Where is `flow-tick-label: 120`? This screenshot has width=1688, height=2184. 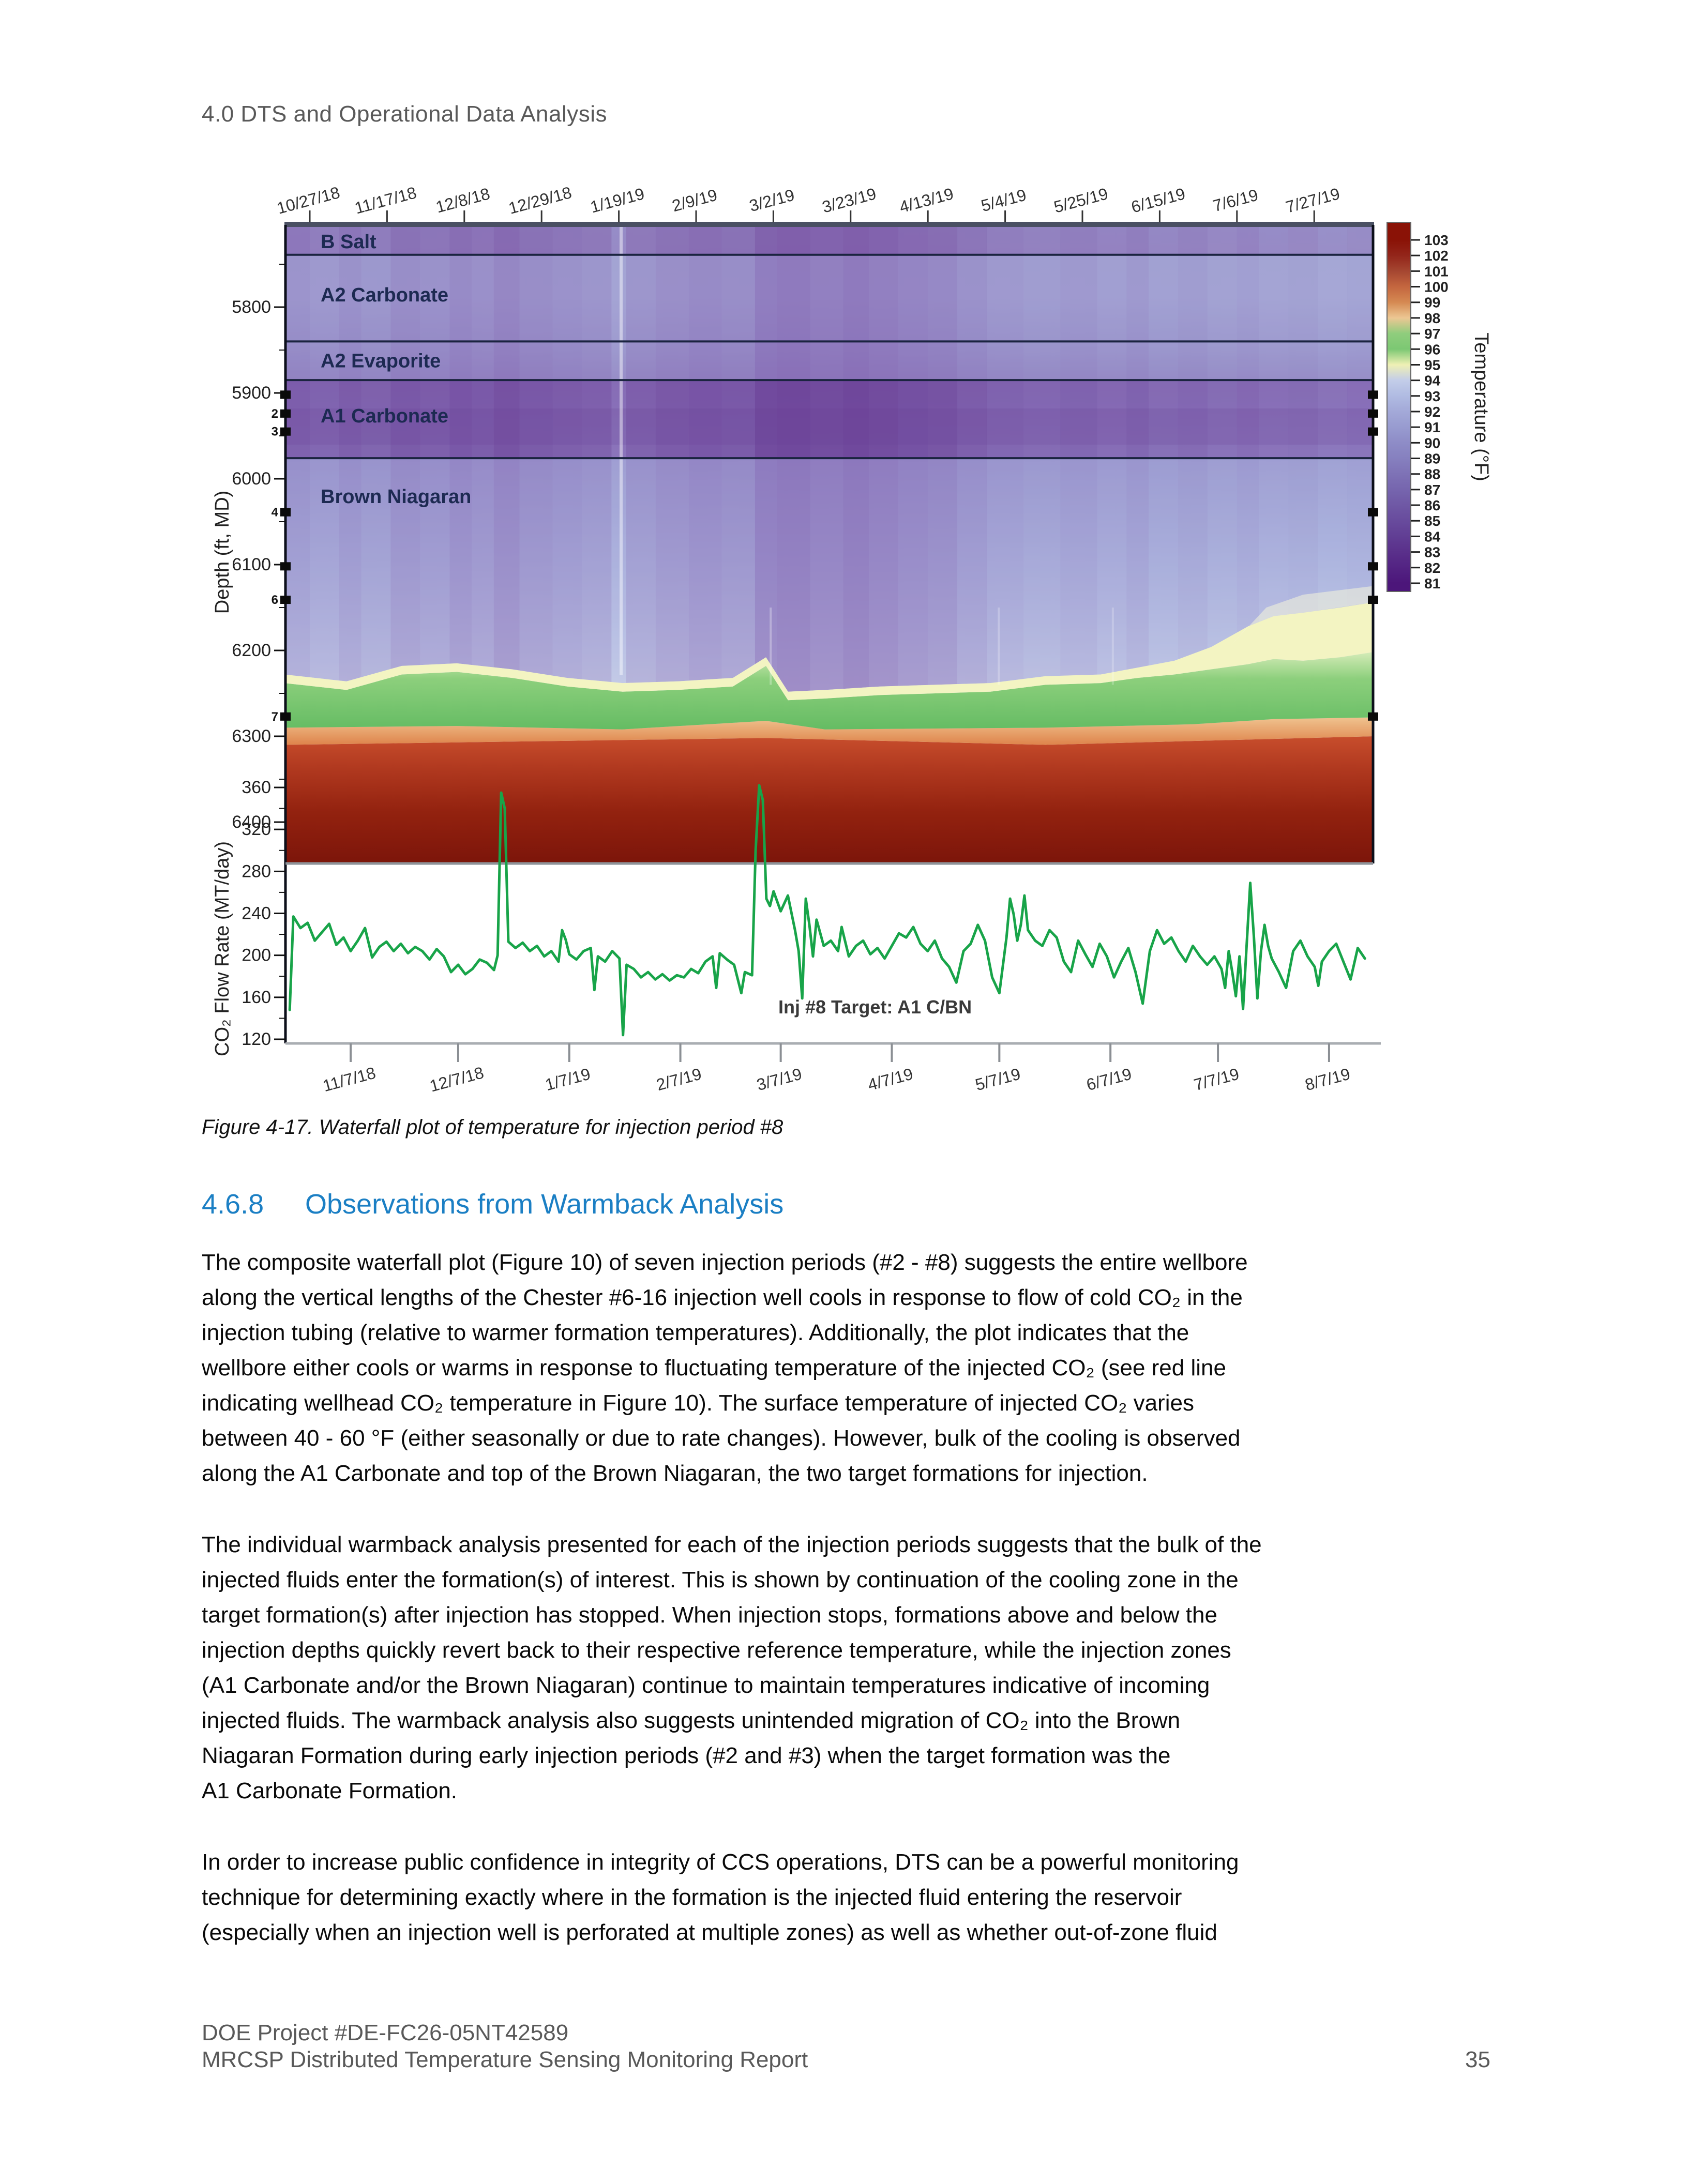
flow-tick-label: 120 is located at coordinates (256, 1039).